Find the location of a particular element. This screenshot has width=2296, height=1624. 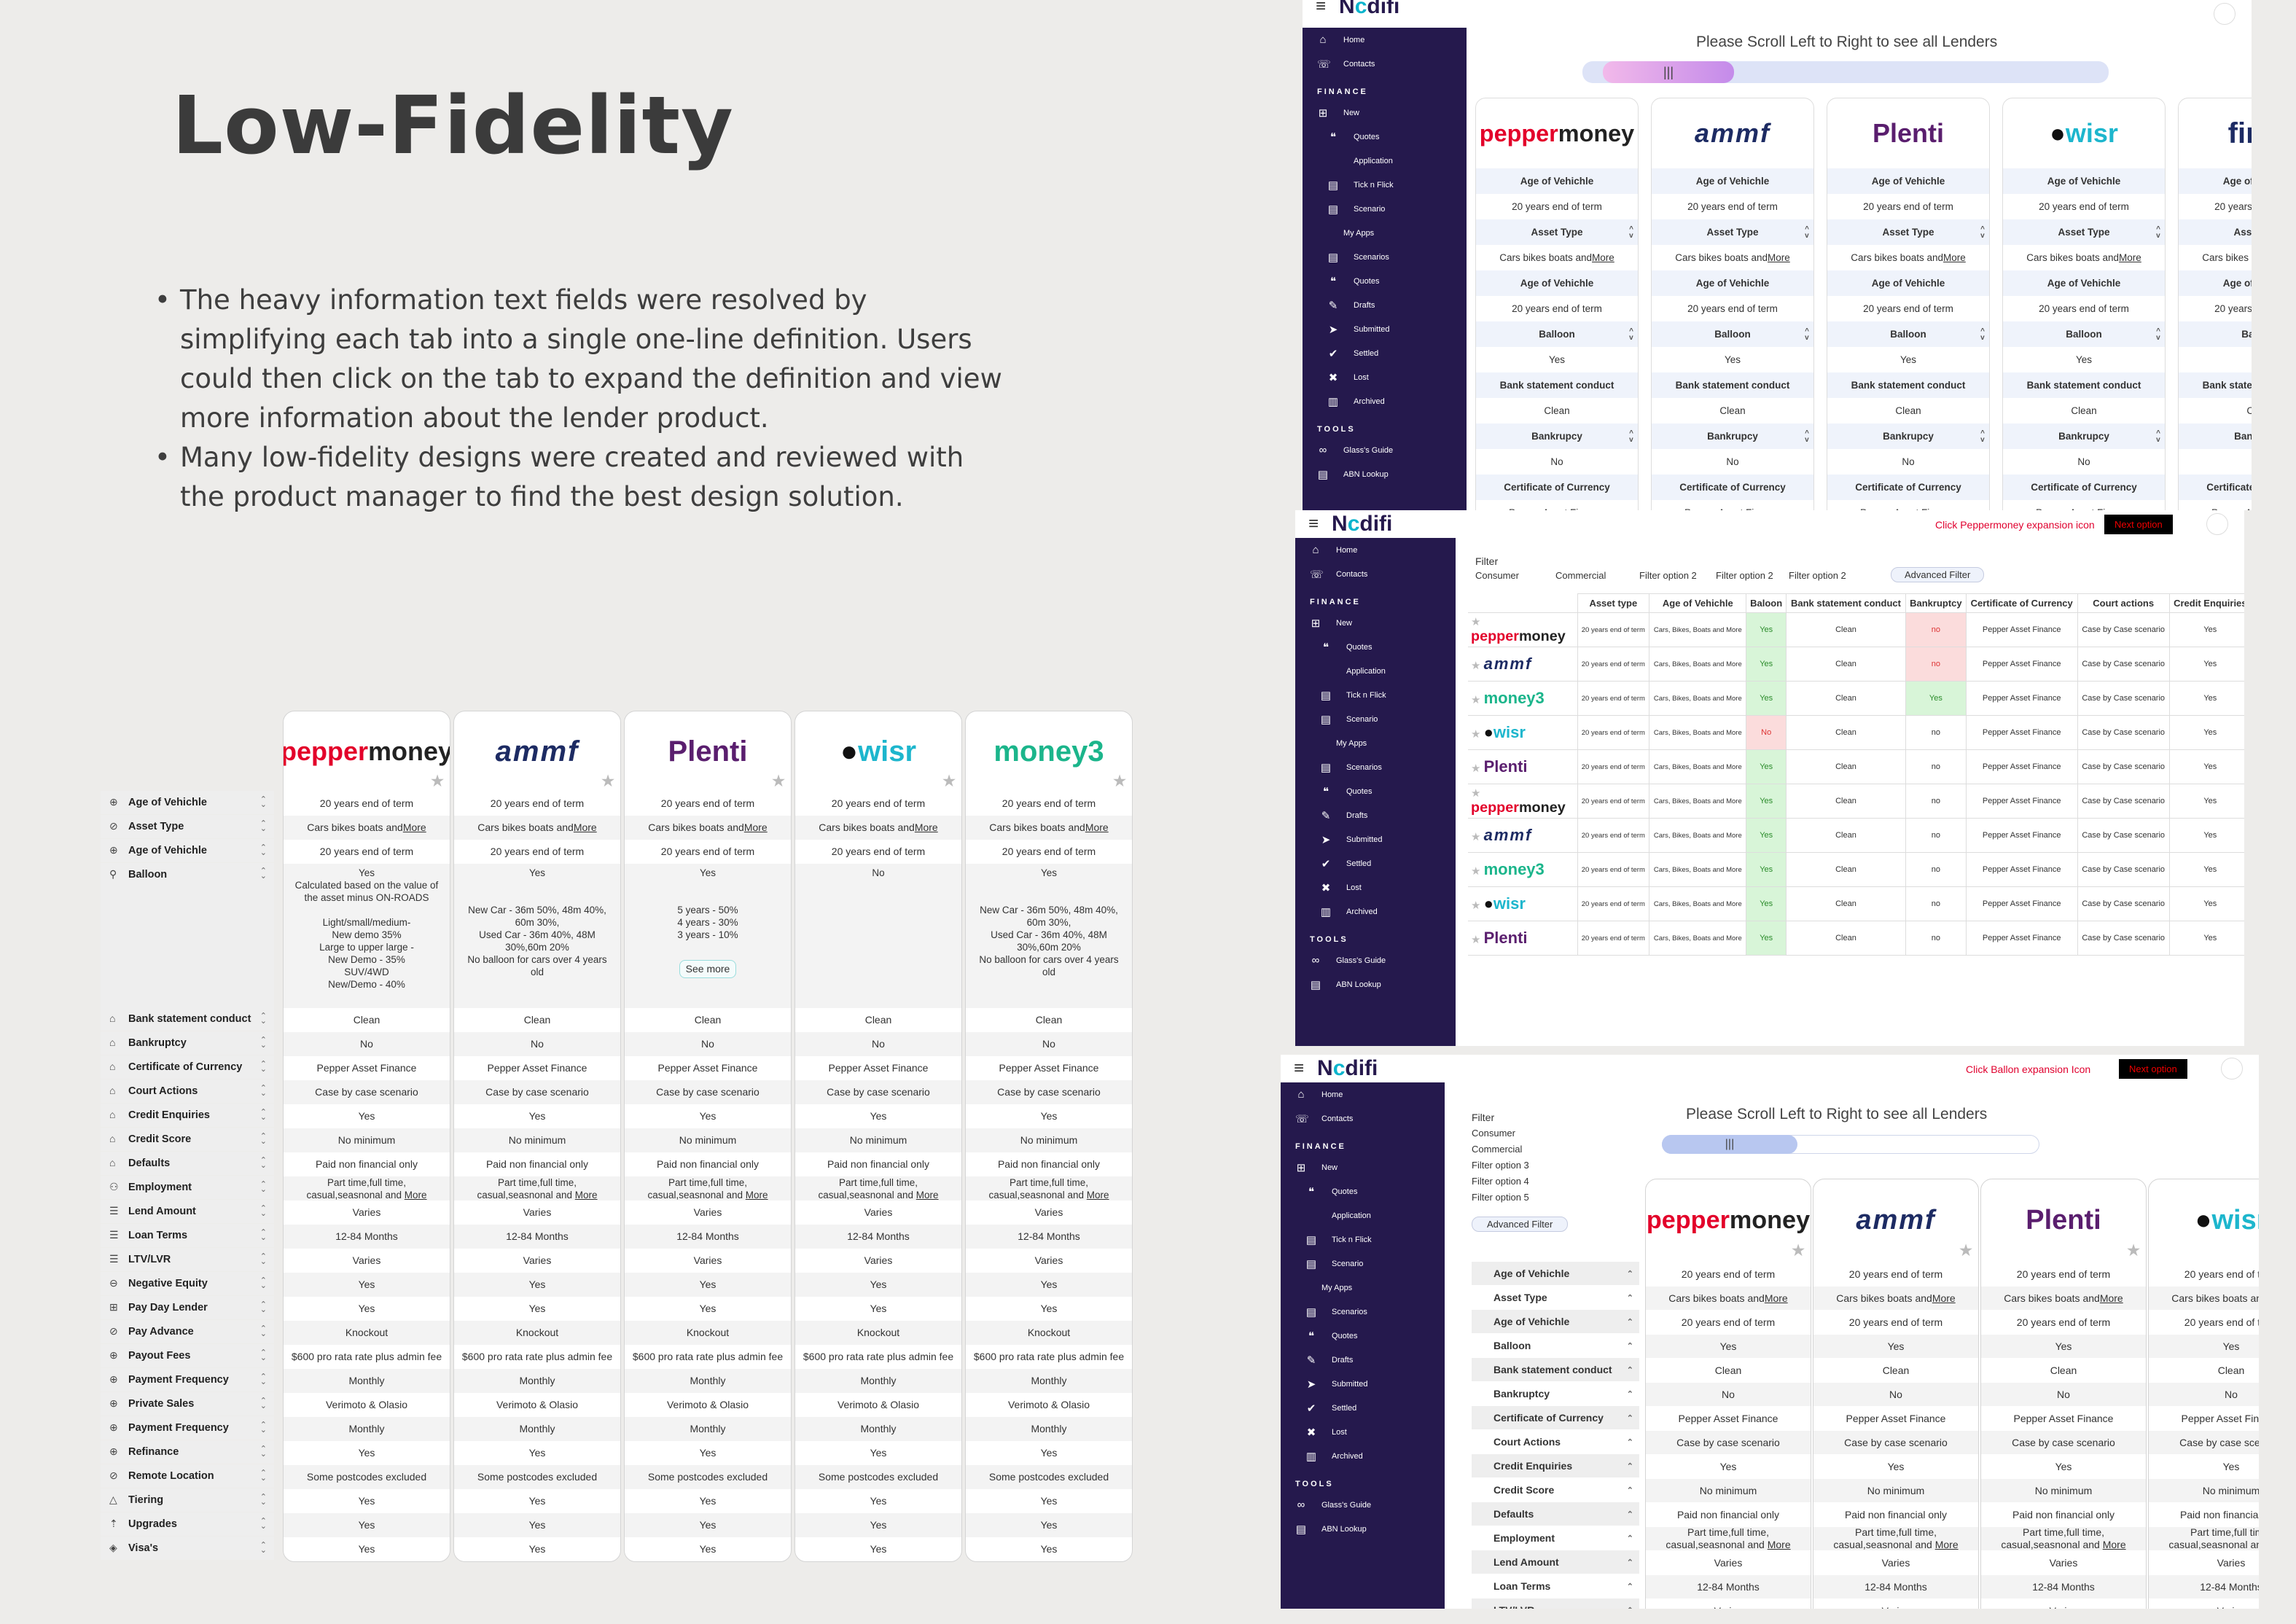

row-label: ⊘ Remote Location ⌃ ⌄ is located at coordinates (187, 1476).